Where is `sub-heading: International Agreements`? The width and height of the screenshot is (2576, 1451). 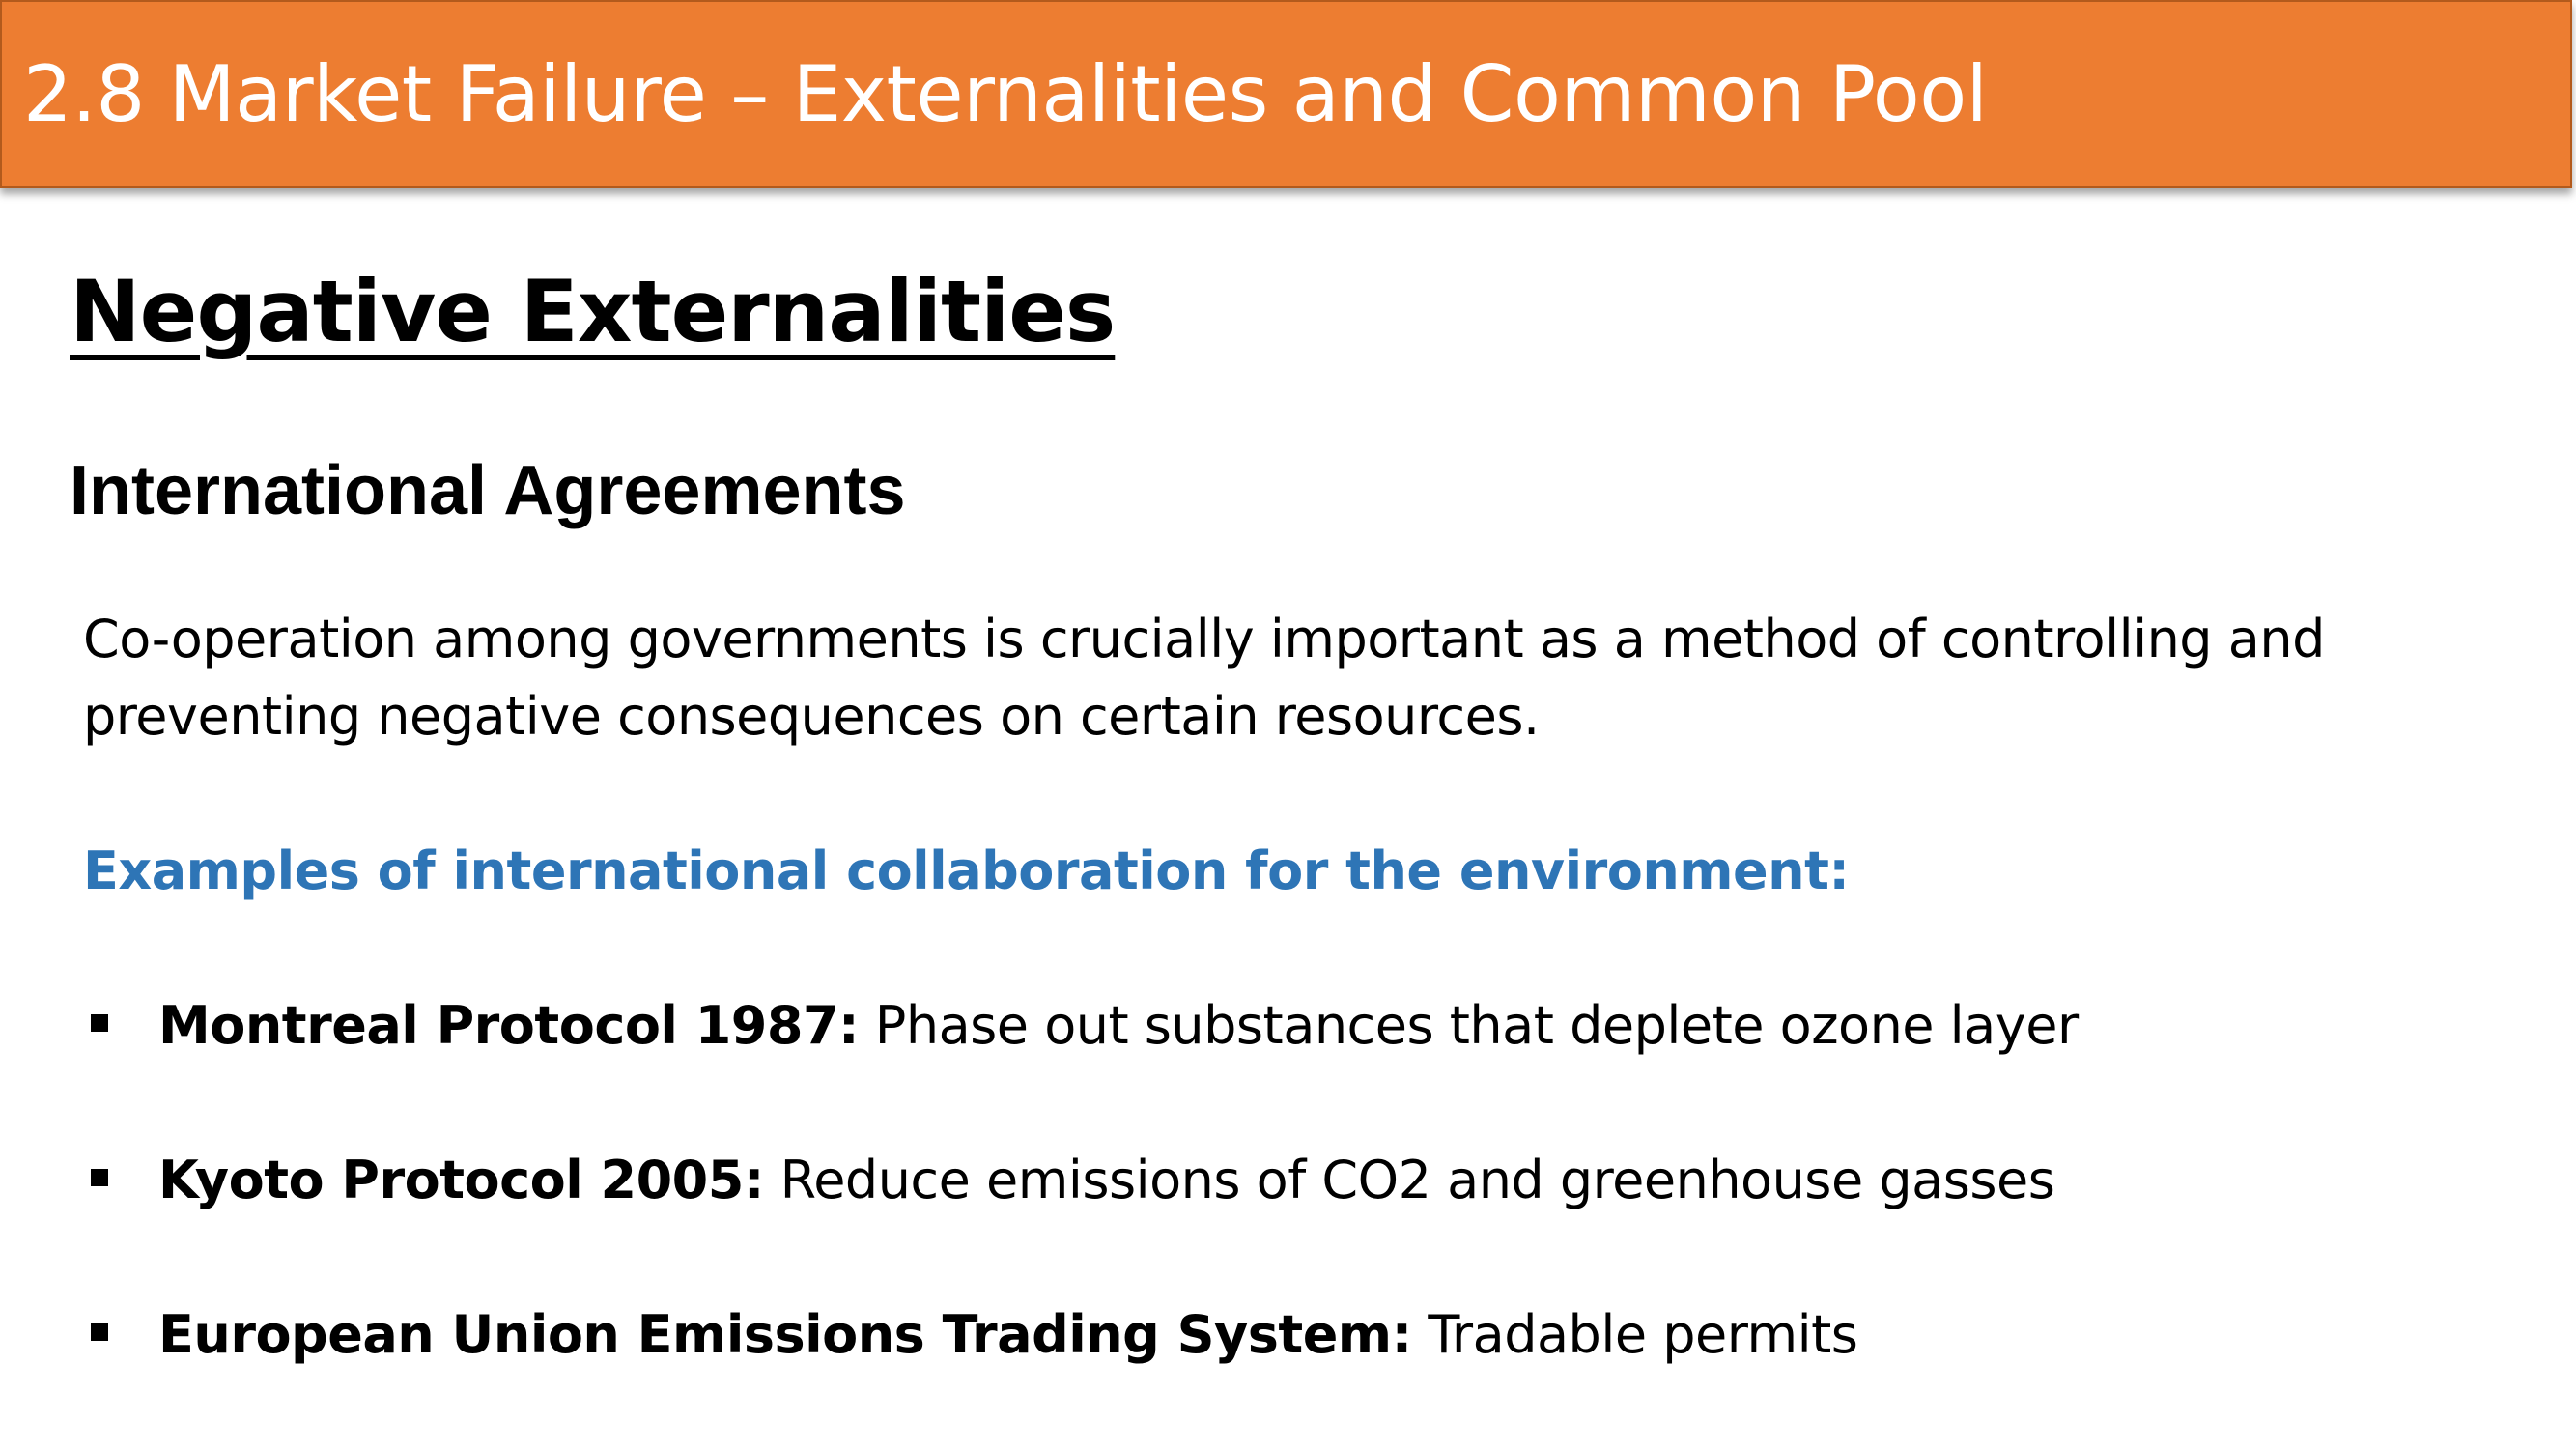
sub-heading: International Agreements is located at coordinates (488, 490).